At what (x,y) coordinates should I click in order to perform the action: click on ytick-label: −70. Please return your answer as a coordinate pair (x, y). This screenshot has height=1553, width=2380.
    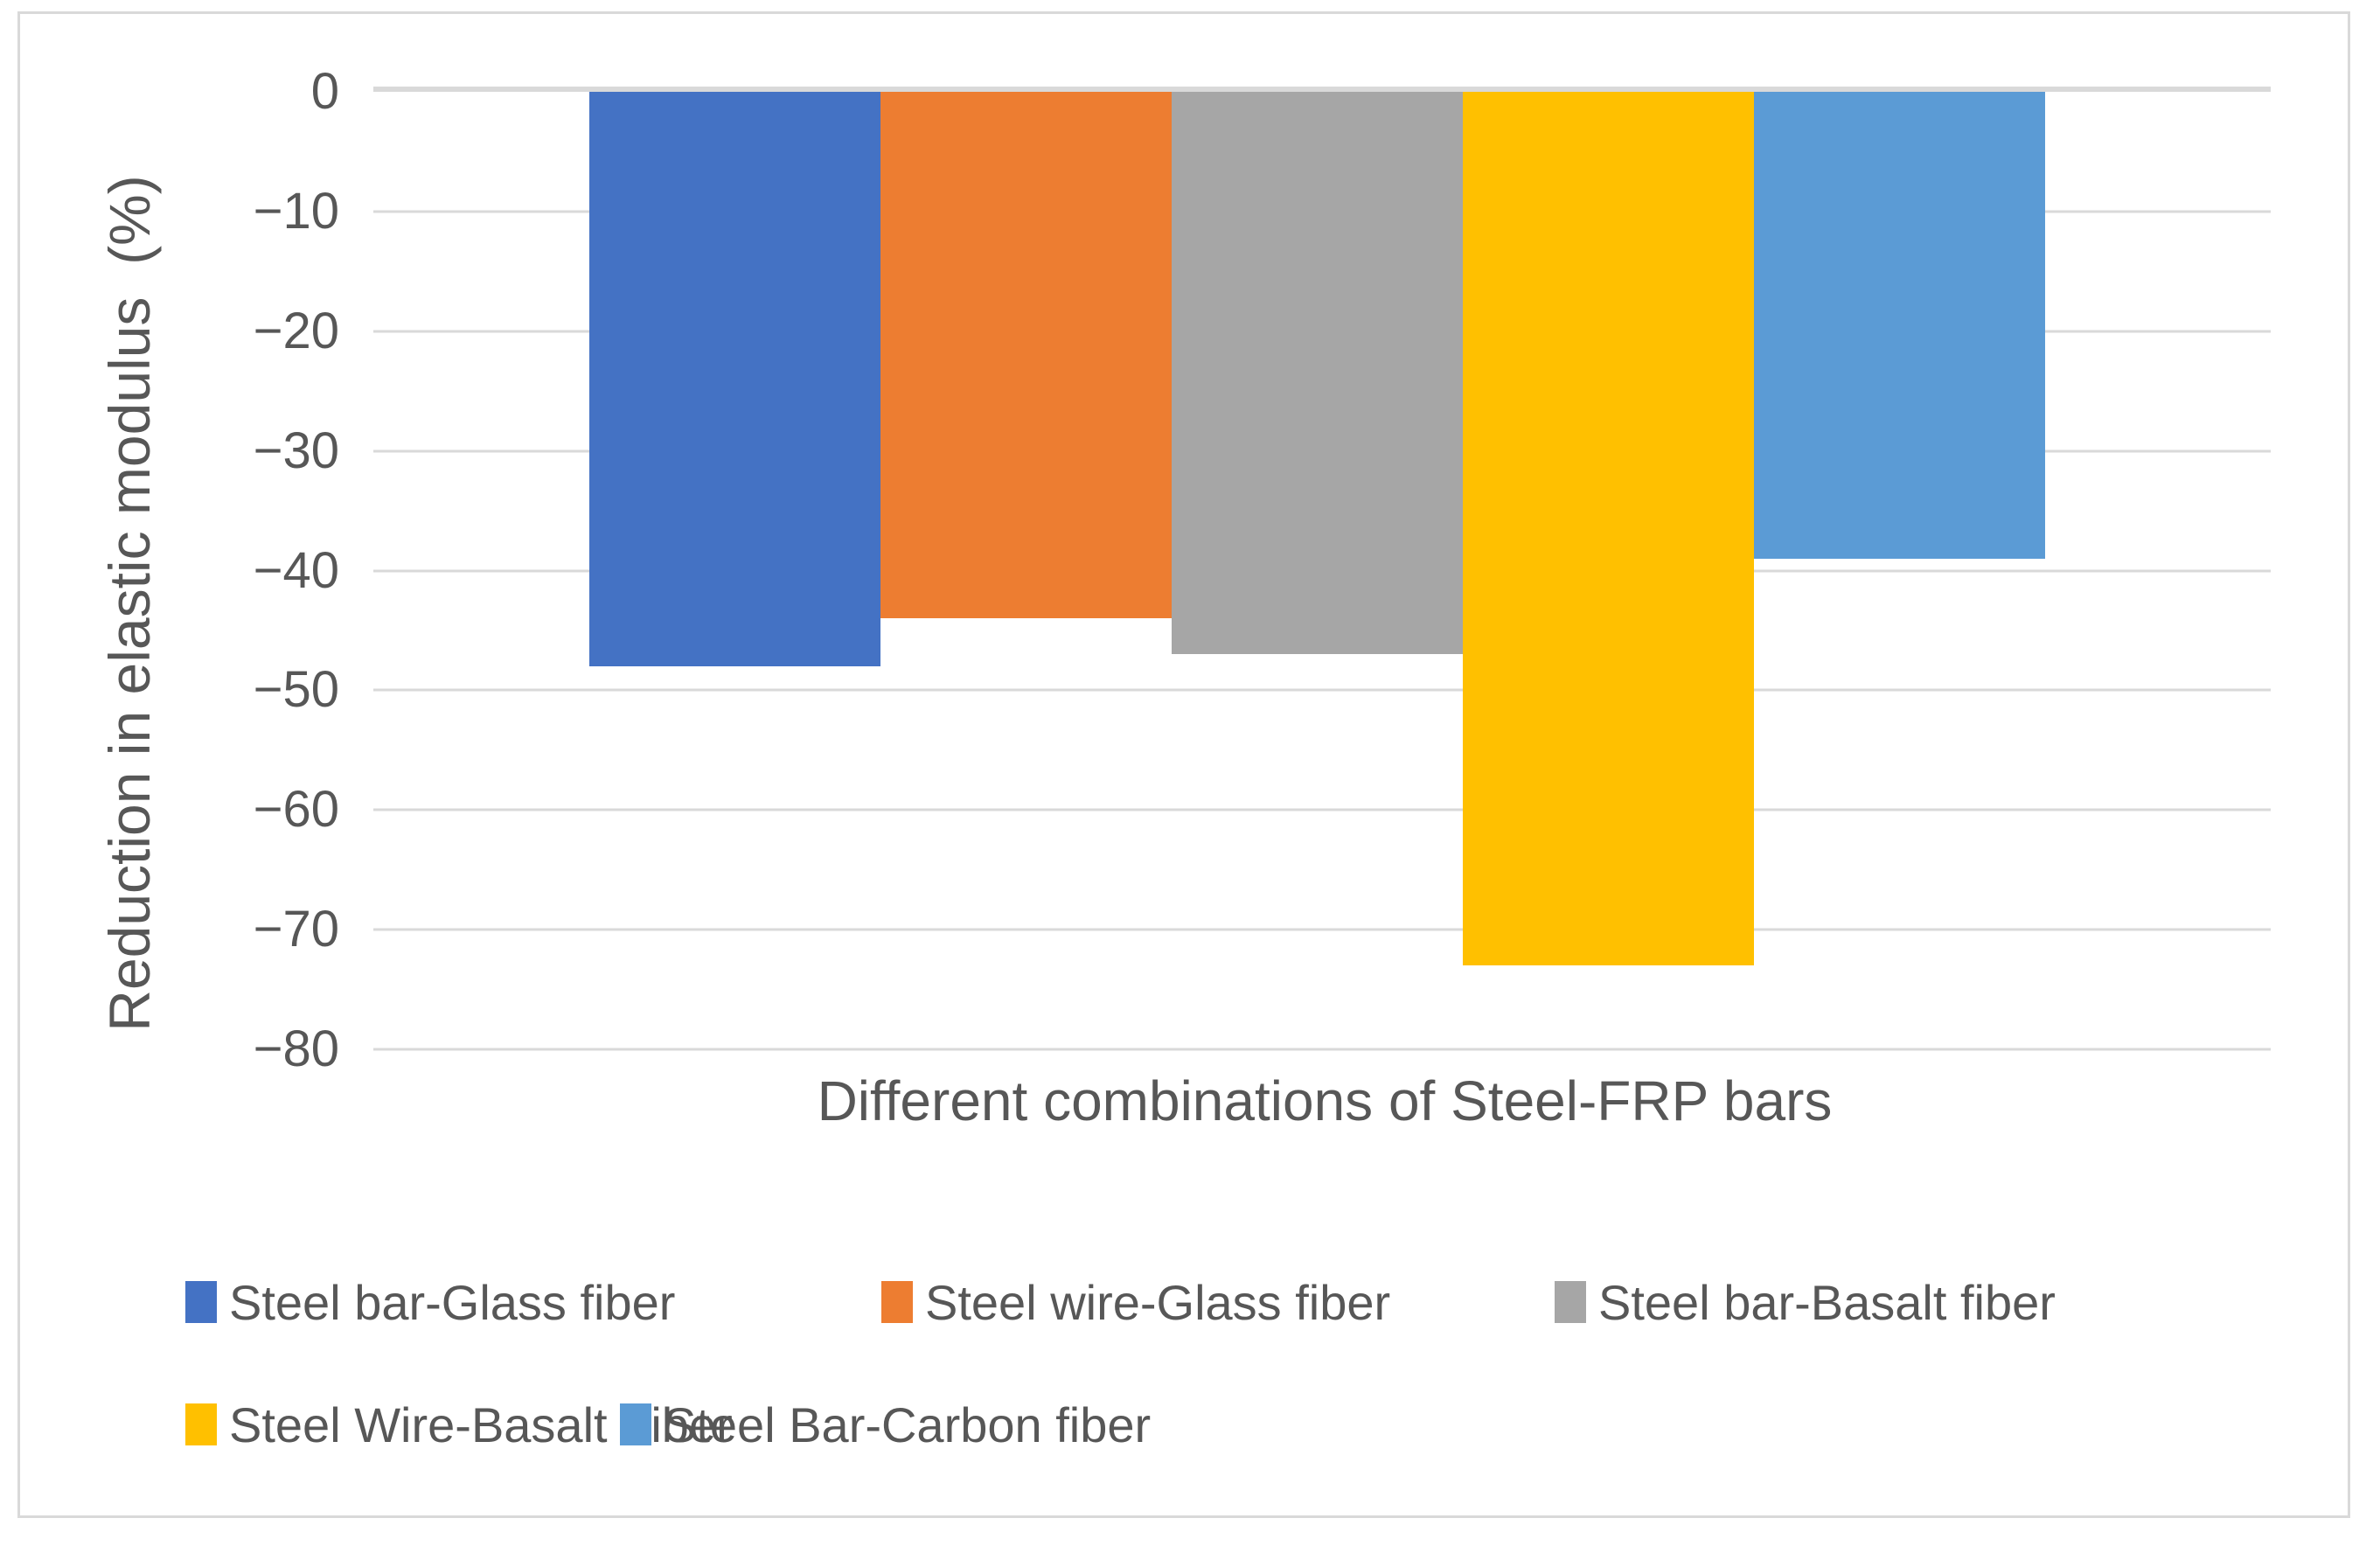
    Looking at the image, I should click on (296, 929).